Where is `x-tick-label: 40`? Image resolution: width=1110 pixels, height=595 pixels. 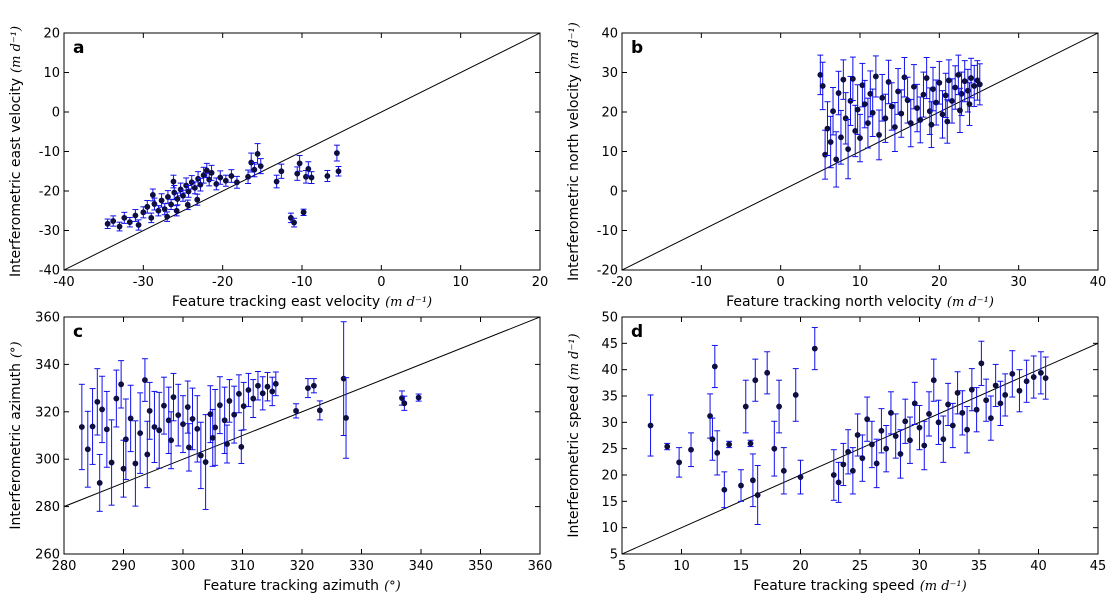 x-tick-label: 40 is located at coordinates (1038, 566).